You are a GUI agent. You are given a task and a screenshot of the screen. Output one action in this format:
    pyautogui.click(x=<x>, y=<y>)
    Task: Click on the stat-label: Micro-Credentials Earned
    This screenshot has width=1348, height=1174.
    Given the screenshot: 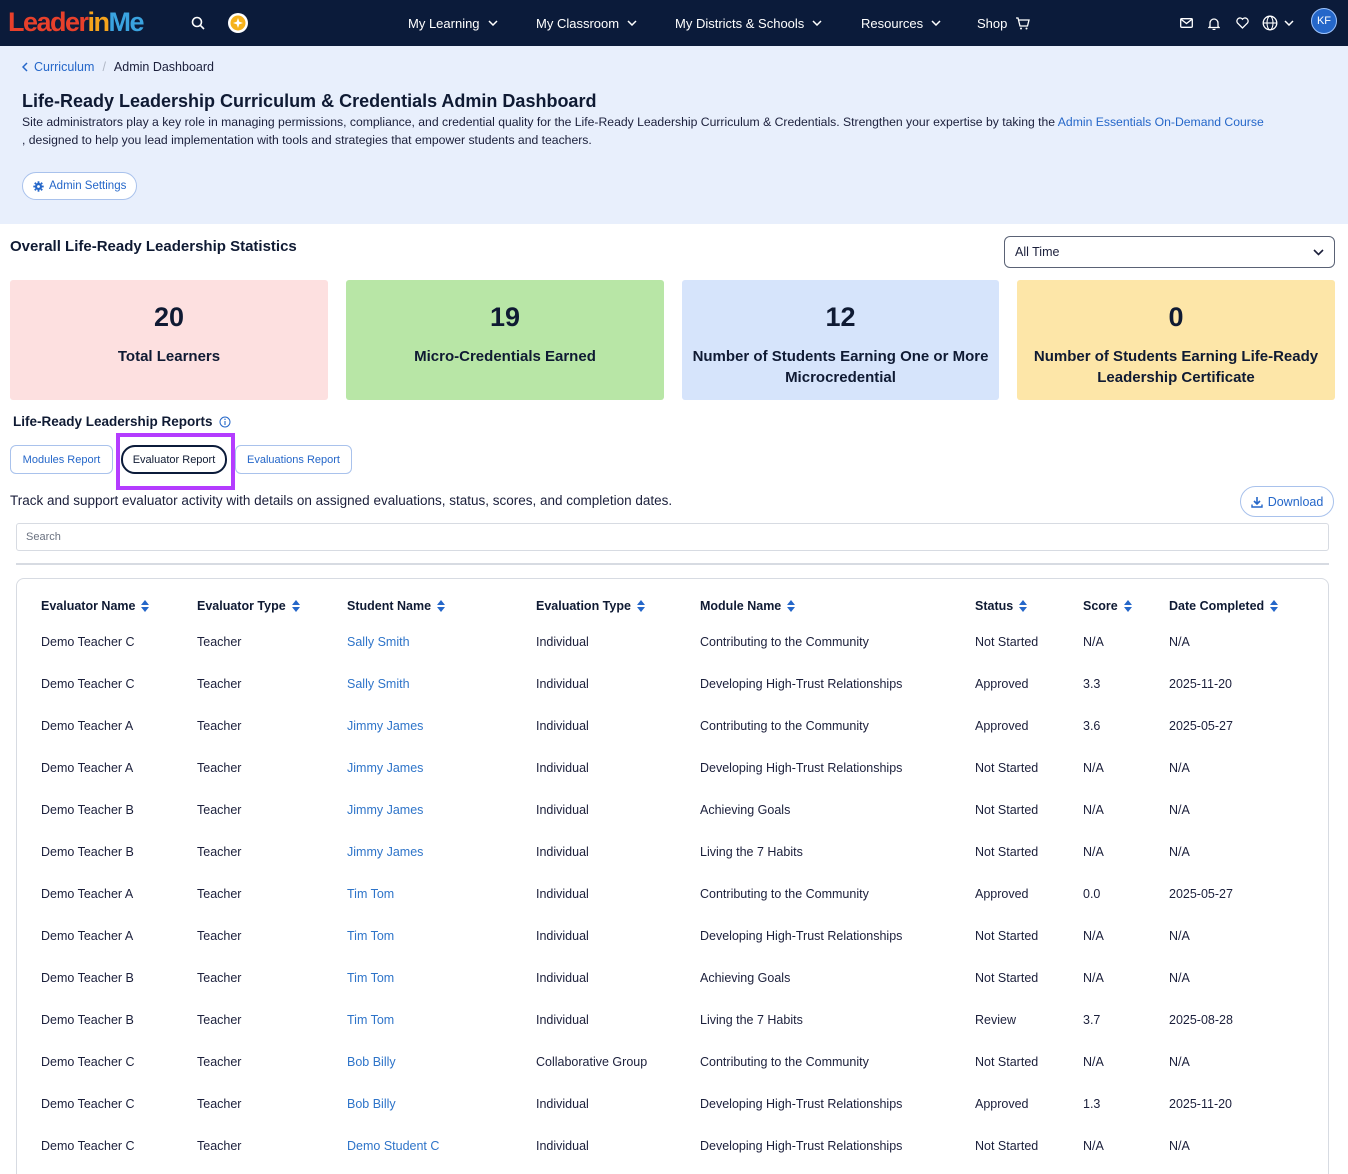 What is the action you would take?
    pyautogui.click(x=505, y=356)
    